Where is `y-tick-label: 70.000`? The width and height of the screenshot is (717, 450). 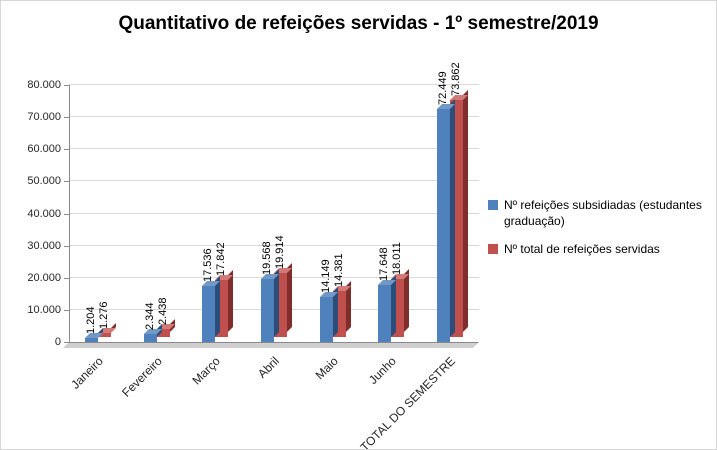 y-tick-label: 70.000 is located at coordinates (44, 117).